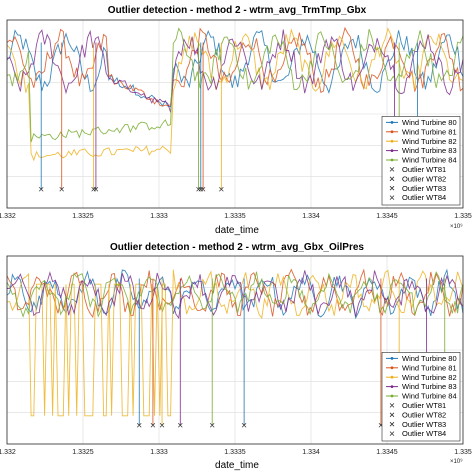 This screenshot has height=474, width=474. Describe the element at coordinates (237, 230) in the screenshot. I see `chart-top-x-label: date_time` at that location.